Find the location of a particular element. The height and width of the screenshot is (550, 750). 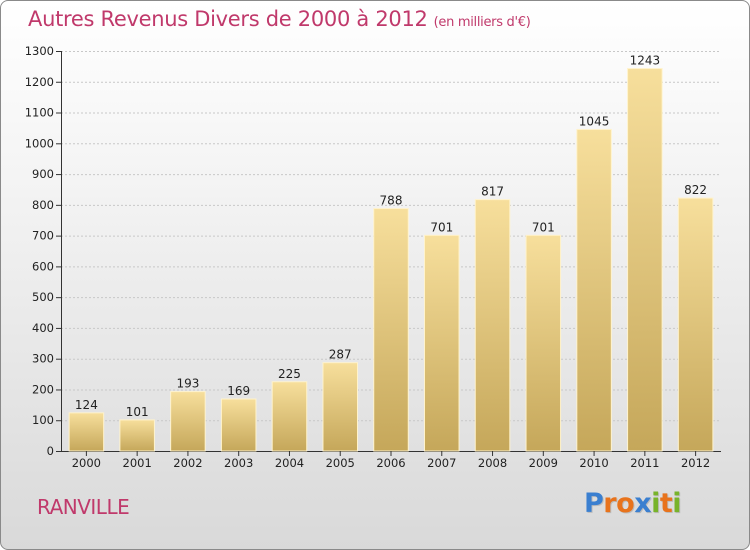

x-tick-label: 2002 is located at coordinates (187, 463).